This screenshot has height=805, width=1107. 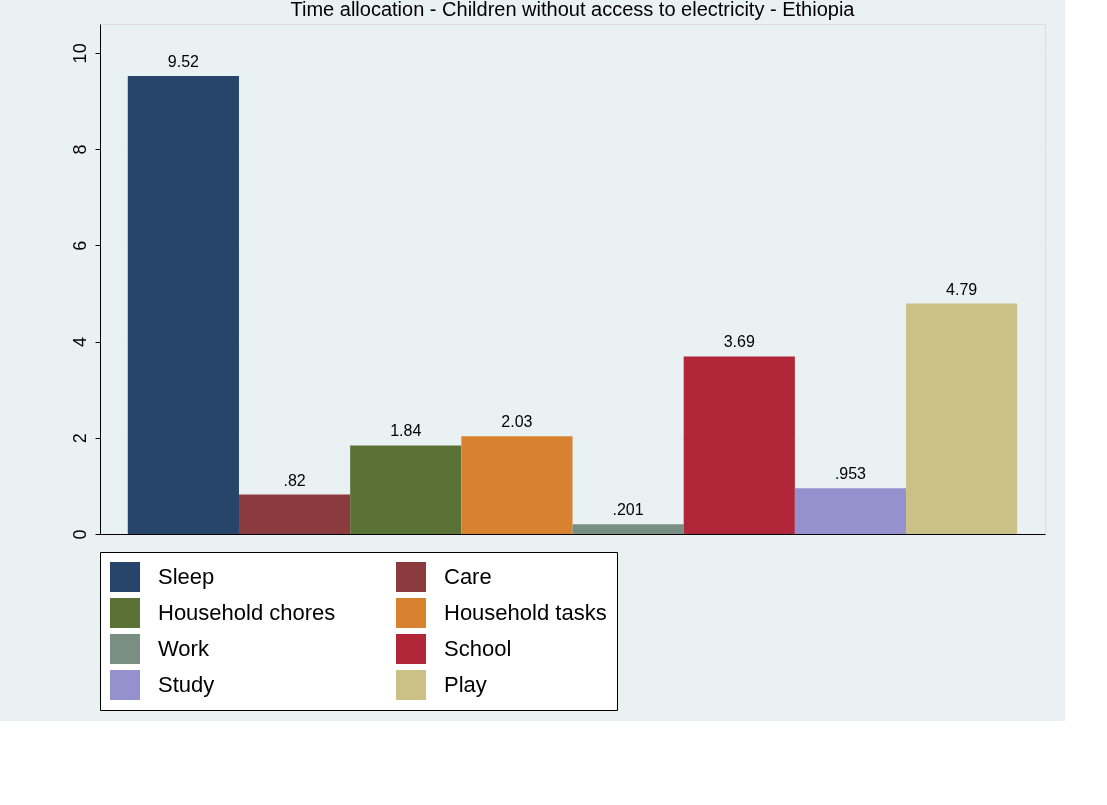 What do you see at coordinates (517, 422) in the screenshot?
I see `data-label: 2.03` at bounding box center [517, 422].